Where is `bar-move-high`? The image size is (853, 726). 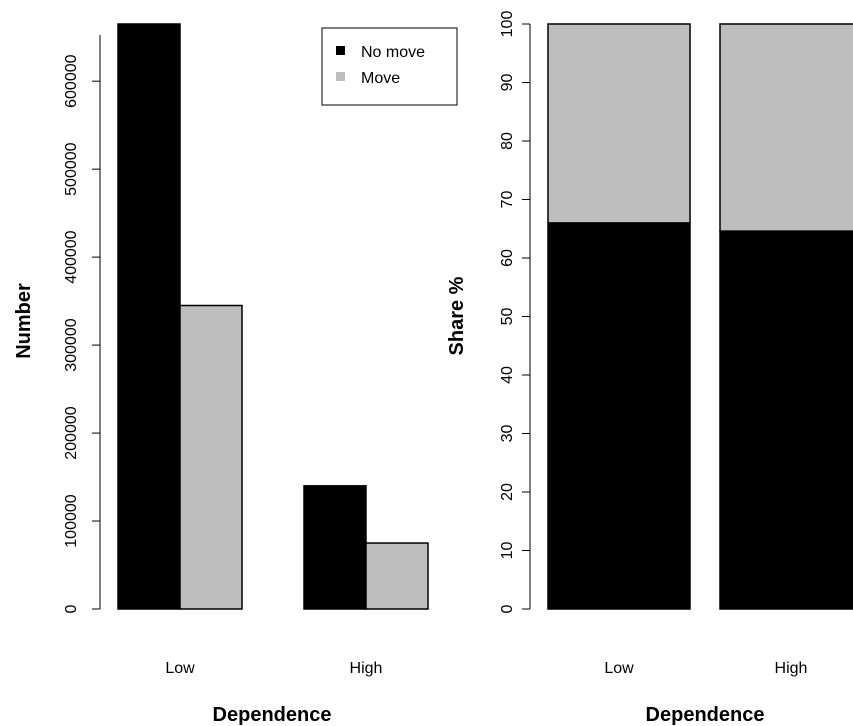
bar-move-high is located at coordinates (397, 576).